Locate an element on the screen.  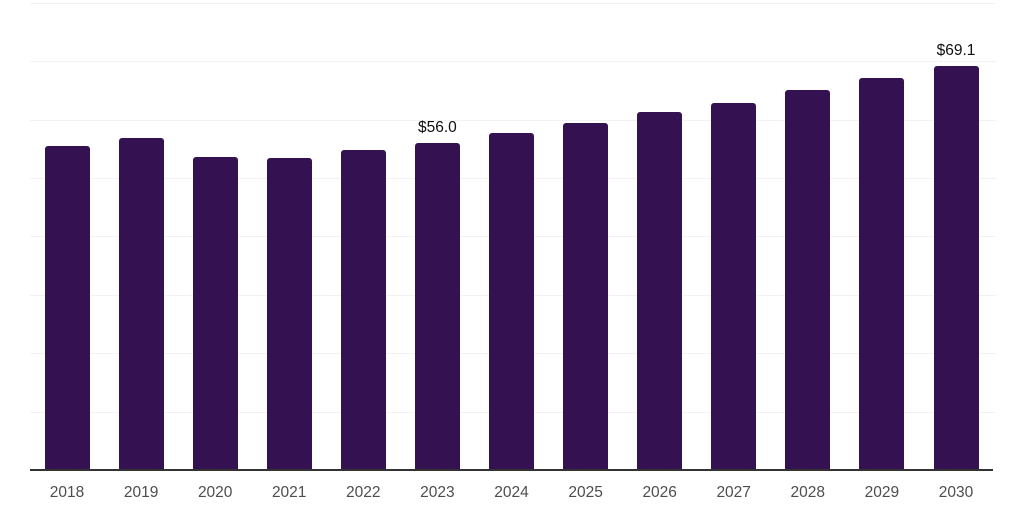
bar-2026 is located at coordinates (660, 291).